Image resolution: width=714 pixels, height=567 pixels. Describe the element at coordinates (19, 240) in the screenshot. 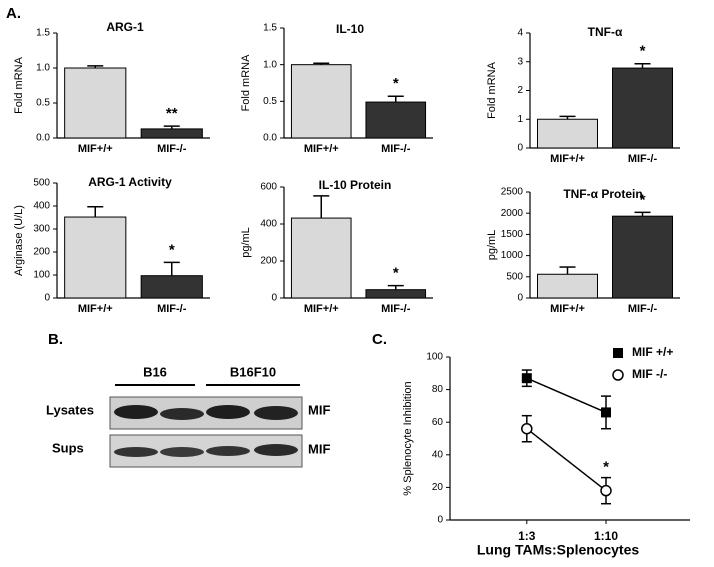

I see `y-axis-label: Arginase (U/L)` at that location.